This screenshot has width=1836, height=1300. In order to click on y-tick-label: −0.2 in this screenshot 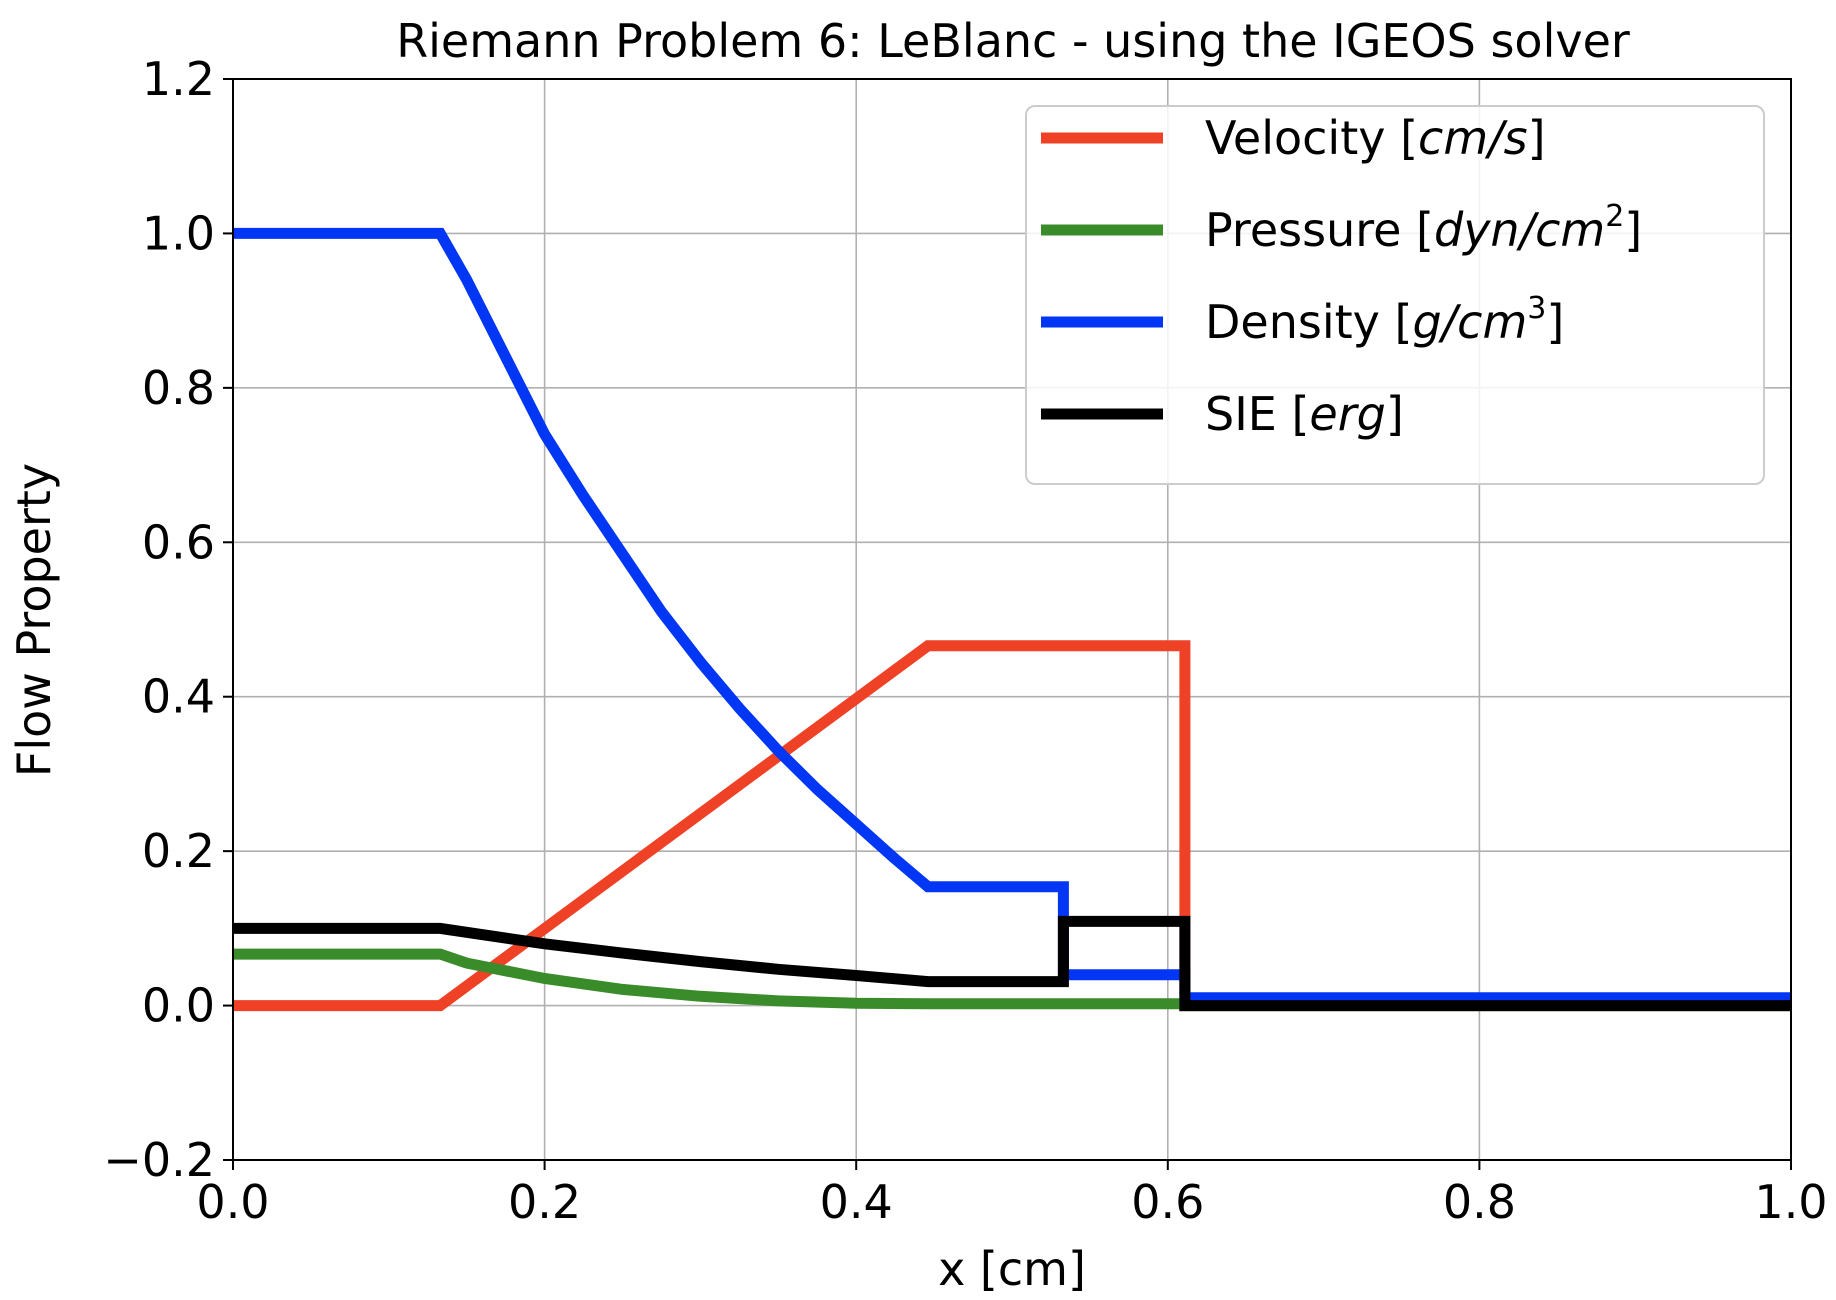, I will do `click(159, 1160)`.